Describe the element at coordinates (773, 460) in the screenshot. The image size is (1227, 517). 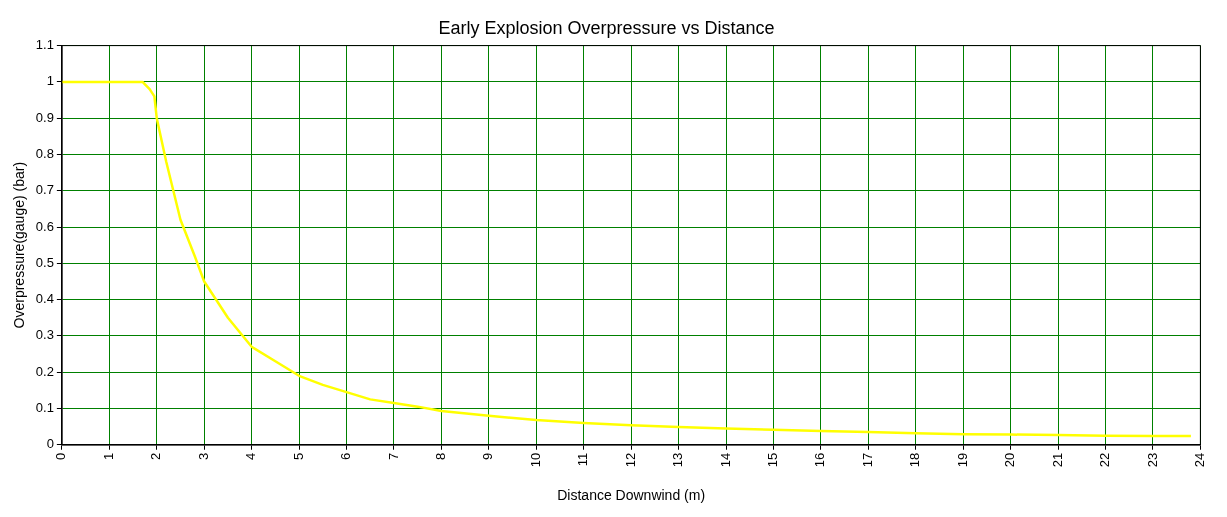
I see `x-tick-label: 15` at that location.